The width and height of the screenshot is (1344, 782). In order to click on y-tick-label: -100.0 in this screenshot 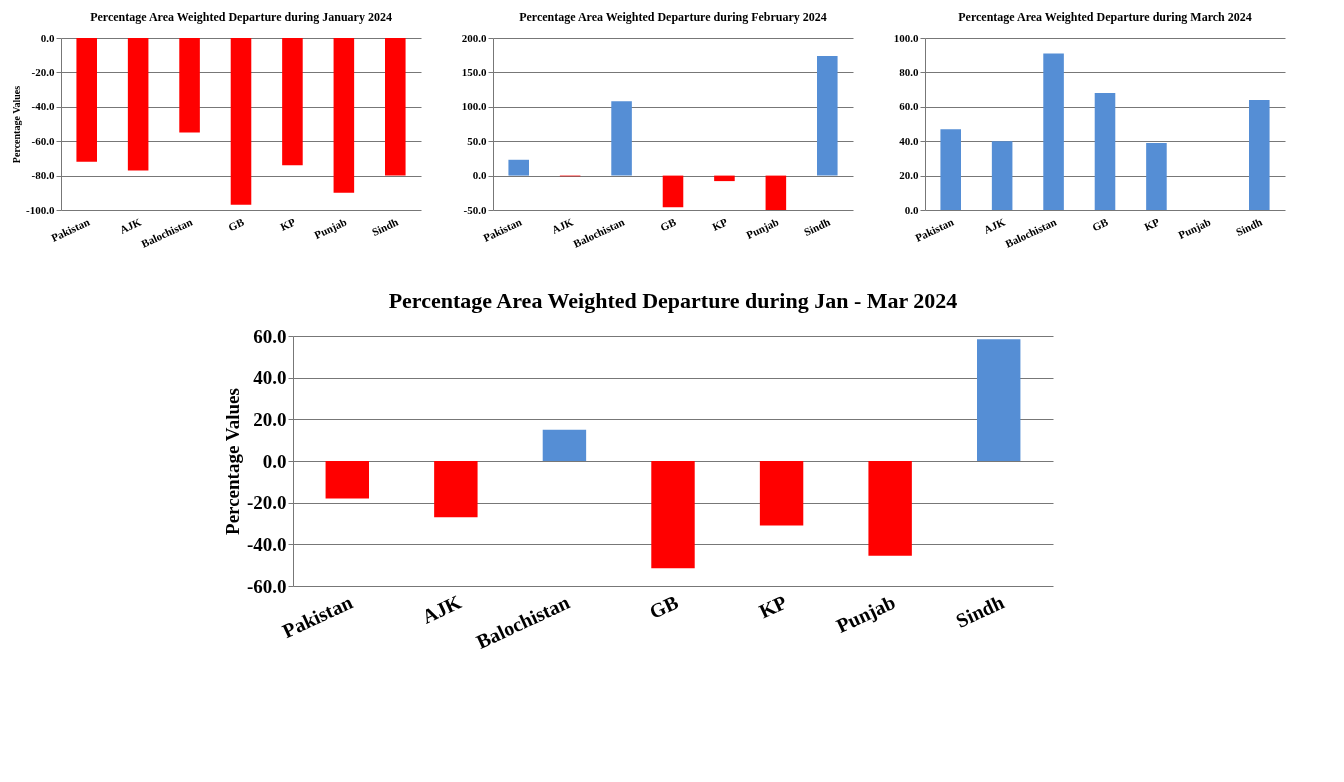, I will do `click(40, 209)`.